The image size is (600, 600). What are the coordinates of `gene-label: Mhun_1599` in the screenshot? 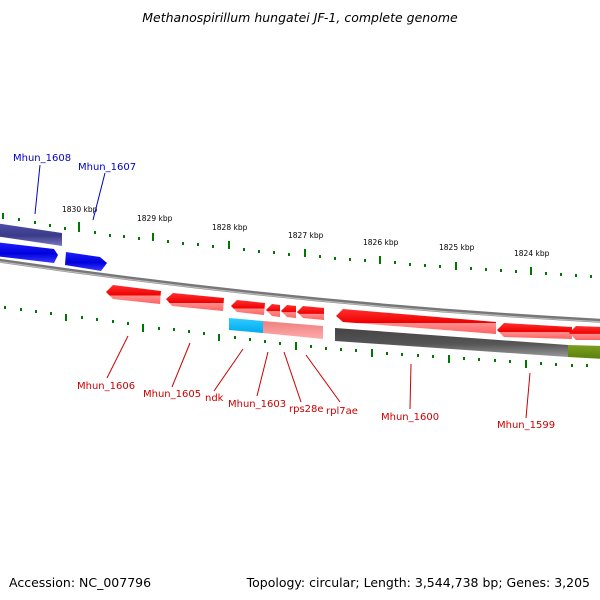 It's located at (526, 425).